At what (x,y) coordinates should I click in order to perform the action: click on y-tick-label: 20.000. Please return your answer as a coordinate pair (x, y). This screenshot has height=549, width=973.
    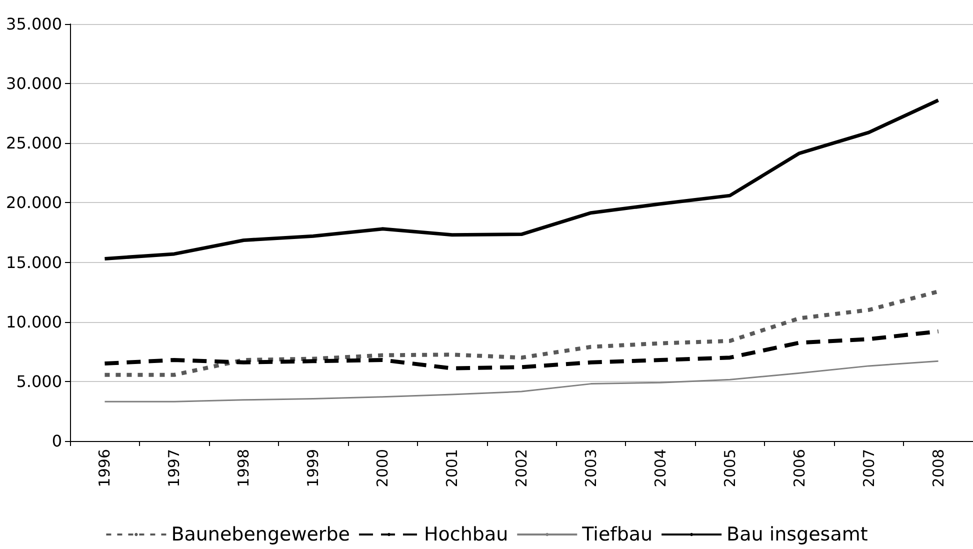
    Looking at the image, I should click on (34, 202).